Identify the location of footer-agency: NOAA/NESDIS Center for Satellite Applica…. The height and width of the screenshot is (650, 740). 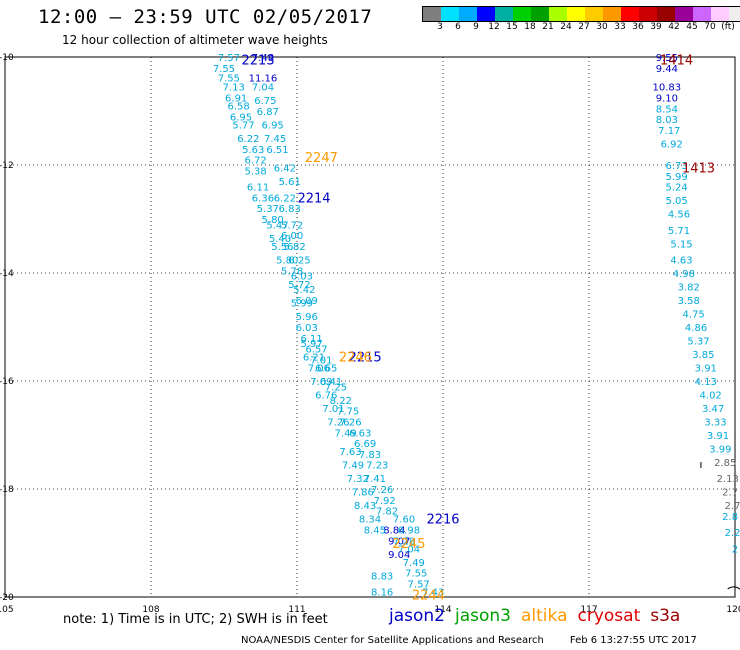
(392, 640).